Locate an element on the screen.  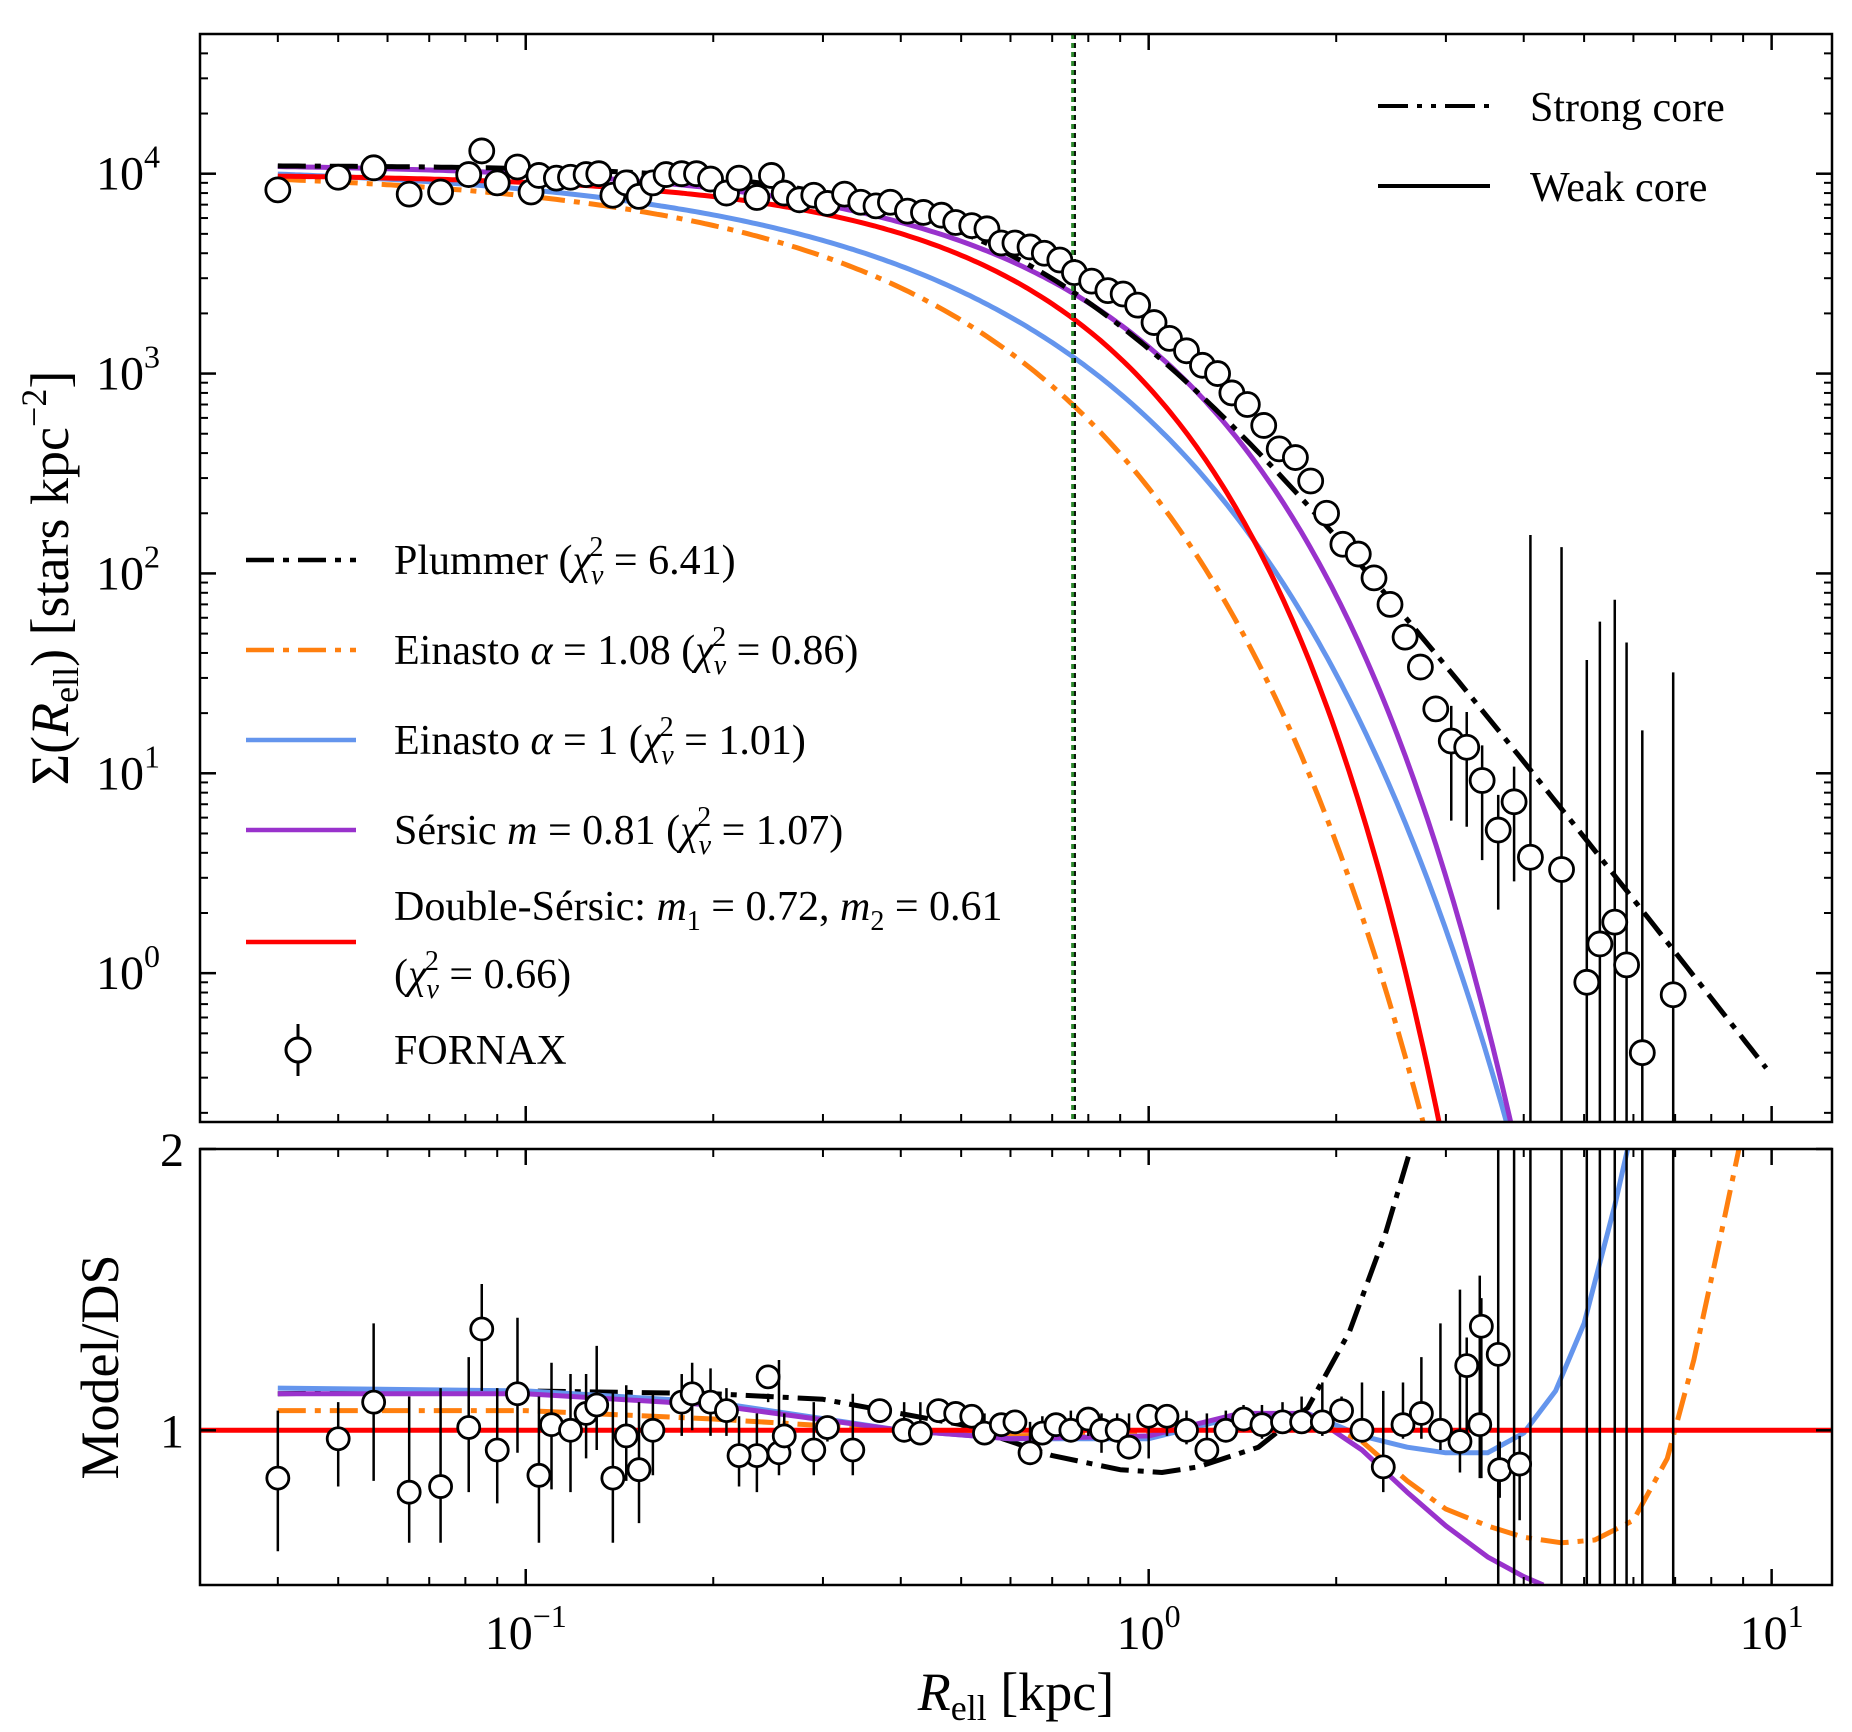
x-tick-label: 10¹ is located at coordinates (1772, 1629).